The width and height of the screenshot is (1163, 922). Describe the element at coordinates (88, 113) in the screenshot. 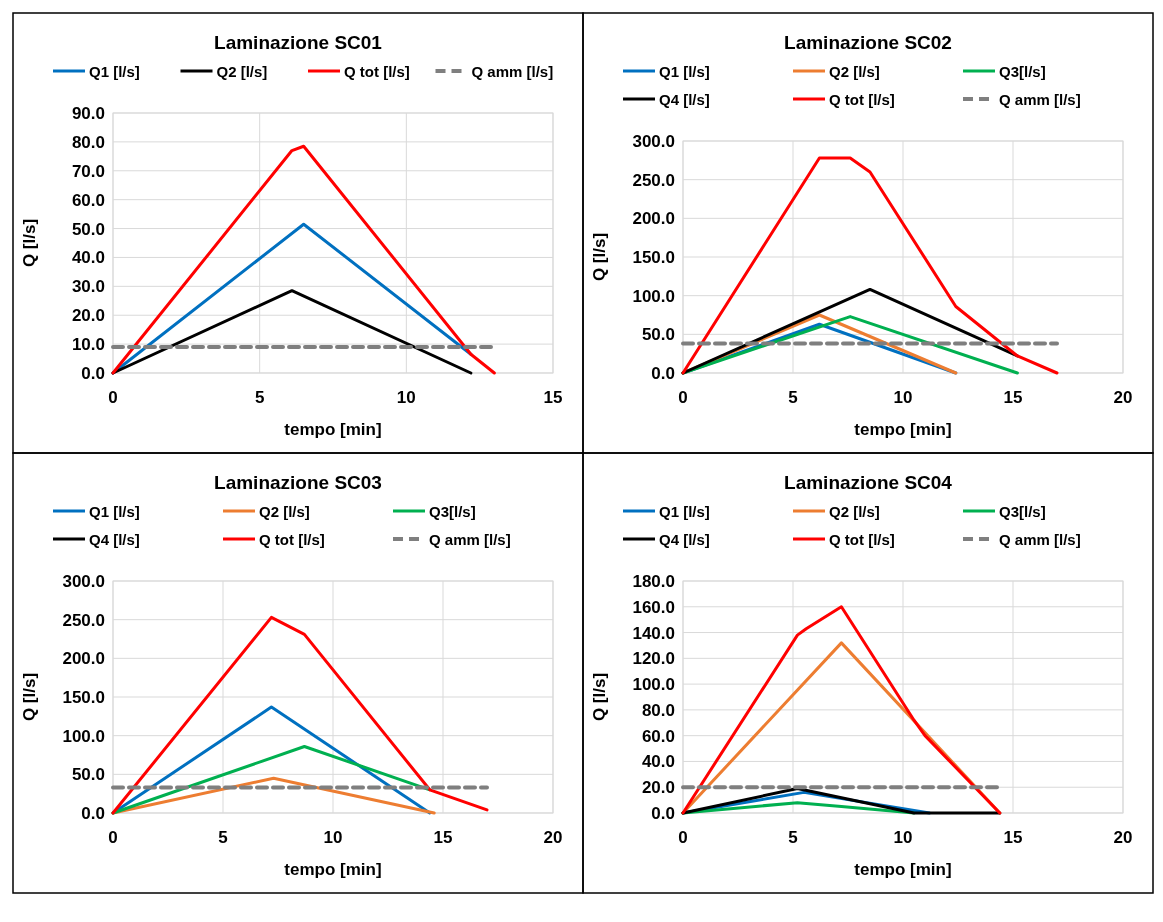

I see `y-tick-label: 90.0` at that location.